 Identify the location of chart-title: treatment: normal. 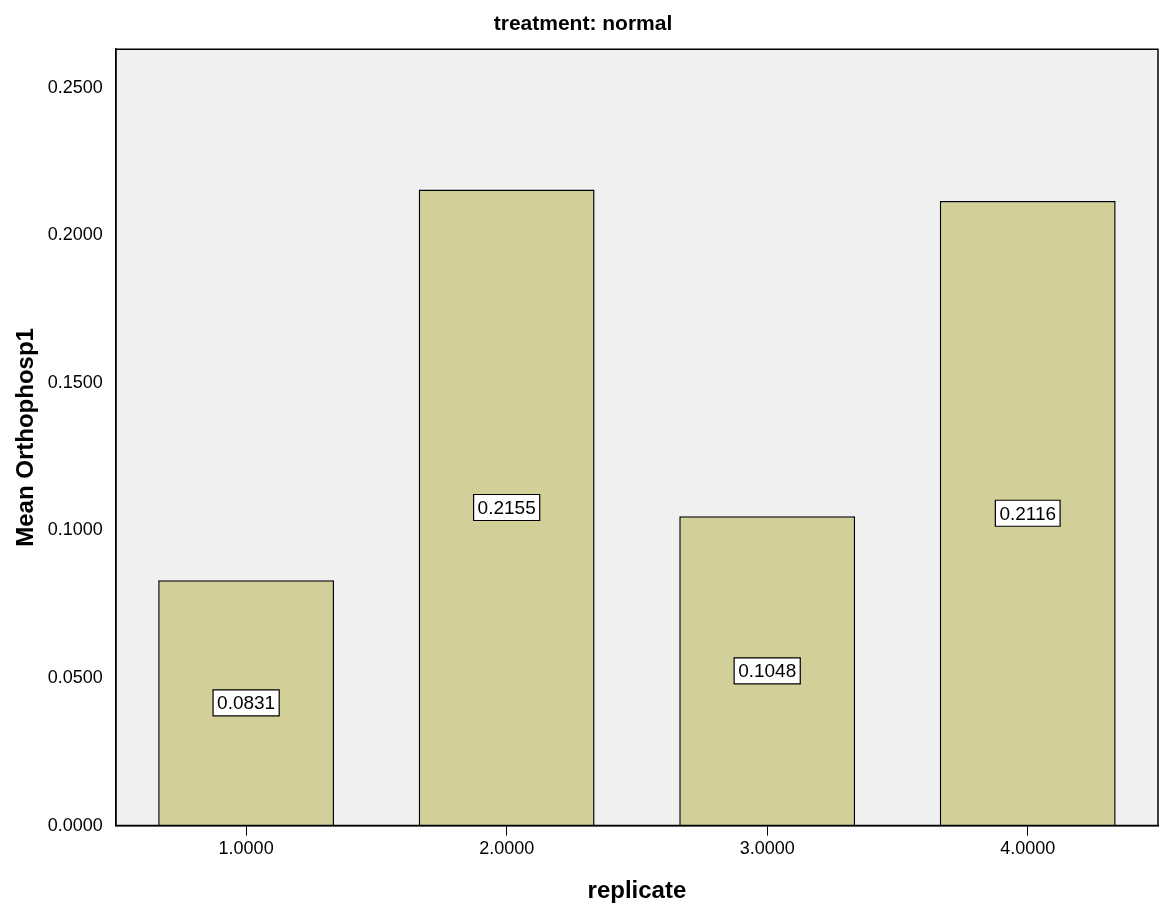
(583, 23).